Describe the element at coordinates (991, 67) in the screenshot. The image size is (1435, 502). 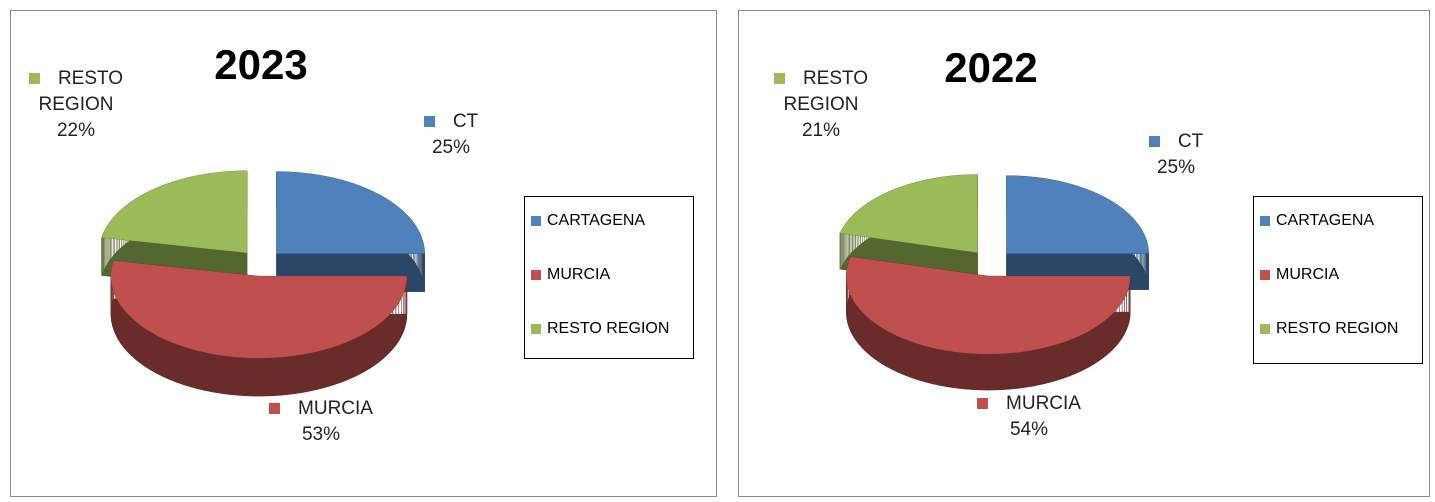
I see `chart-title: 2022` at that location.